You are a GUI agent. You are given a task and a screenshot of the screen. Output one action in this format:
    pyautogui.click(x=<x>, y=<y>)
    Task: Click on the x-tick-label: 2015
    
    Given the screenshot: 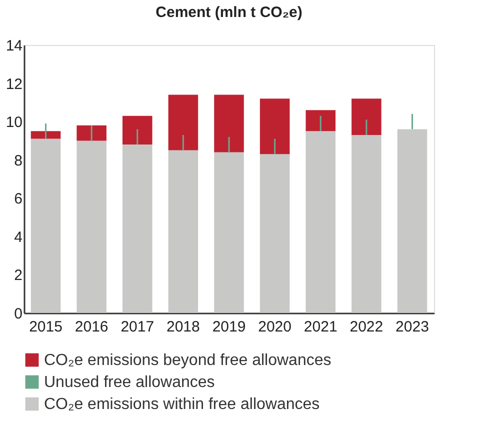 What is the action you would take?
    pyautogui.click(x=45, y=327)
    